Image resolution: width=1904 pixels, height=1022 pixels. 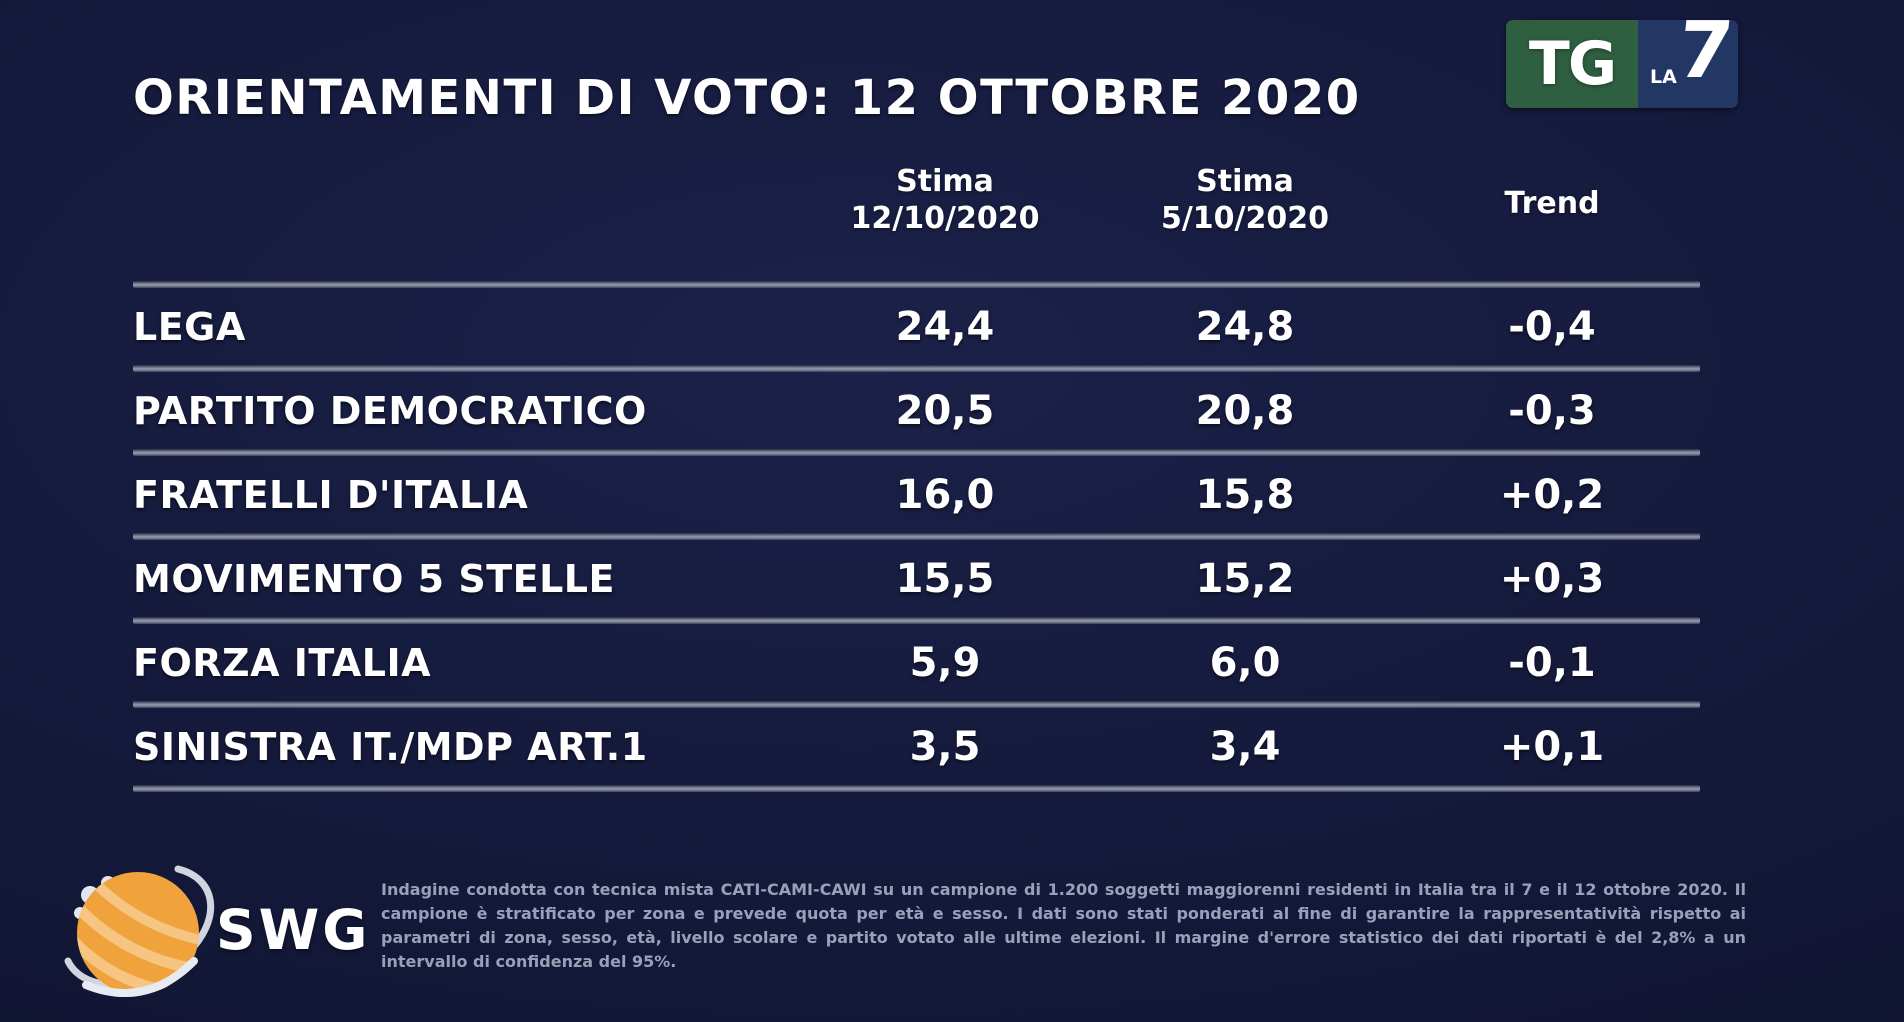 I want to click on trend-value: +0,2, so click(x=1552, y=494).